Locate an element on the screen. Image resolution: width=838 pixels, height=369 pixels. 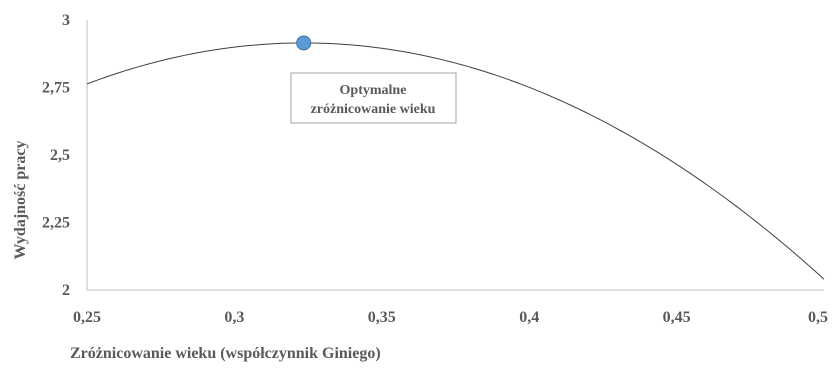
annotation-box: Optymalne zróżnicowanie wieku is located at coordinates (373, 98).